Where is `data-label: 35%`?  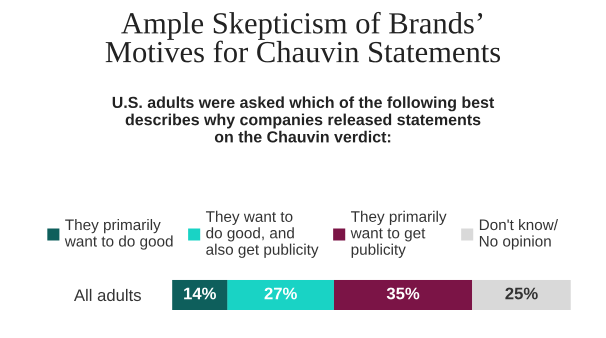
data-label: 35% is located at coordinates (403, 294).